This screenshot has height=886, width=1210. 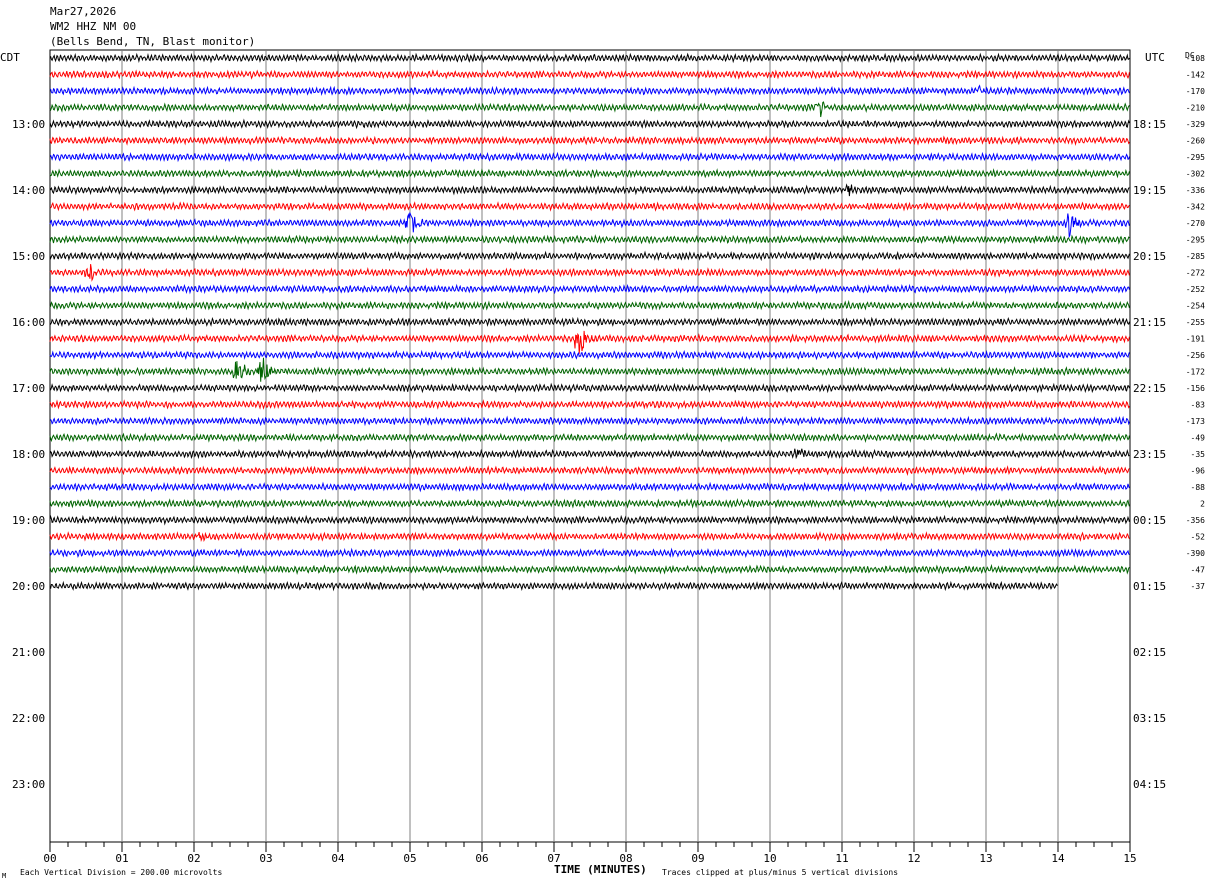 I want to click on left-timezone-label: CDT, so click(x=10, y=57).